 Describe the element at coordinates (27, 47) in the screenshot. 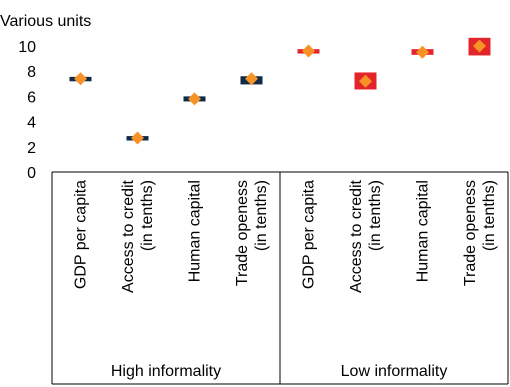

I see `y-tick-label: 10` at that location.